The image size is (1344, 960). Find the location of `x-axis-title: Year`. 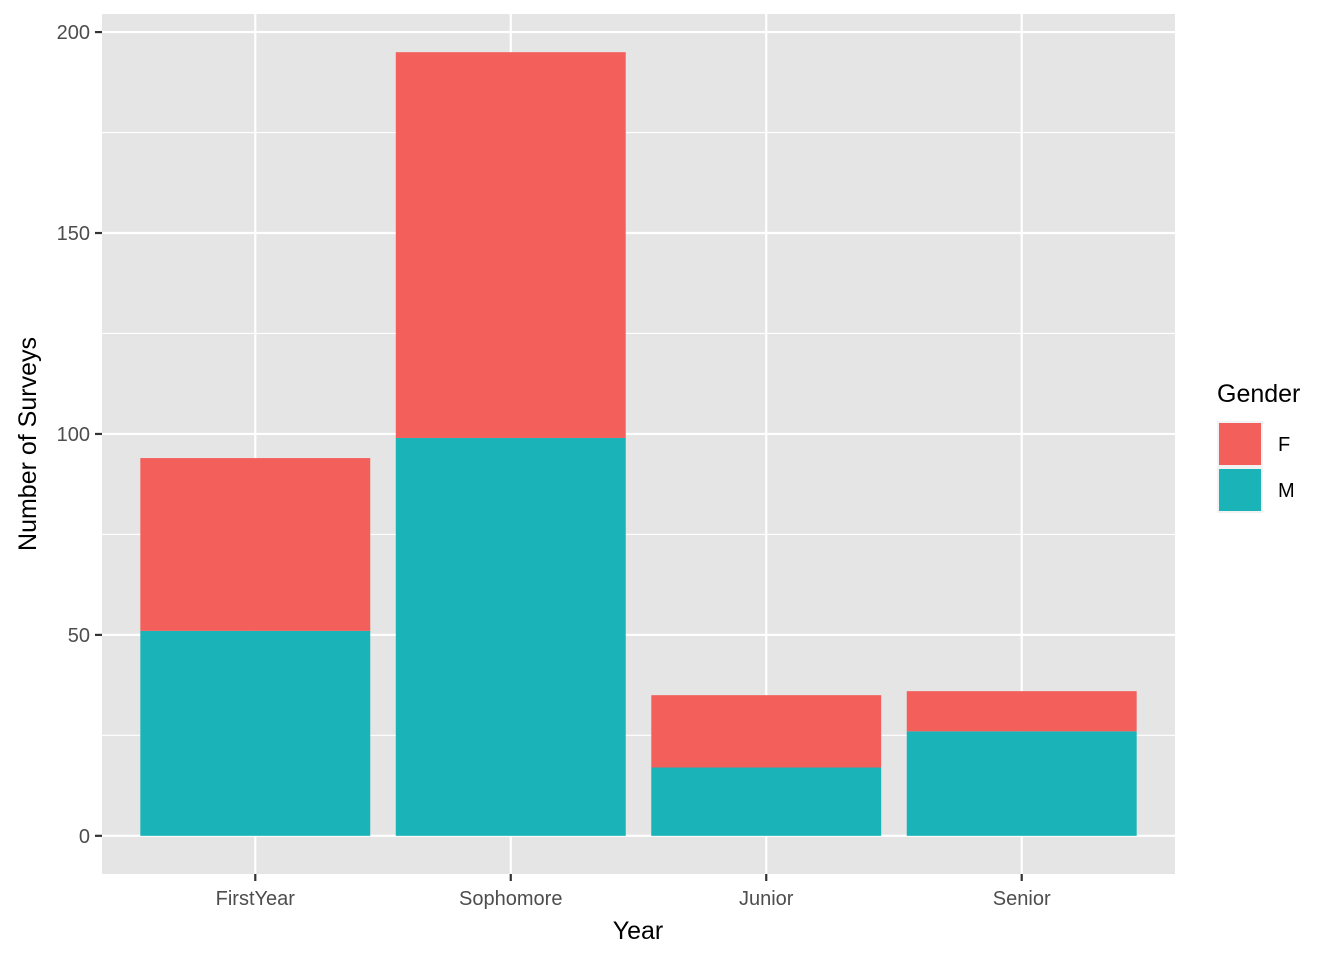

x-axis-title: Year is located at coordinates (638, 931).